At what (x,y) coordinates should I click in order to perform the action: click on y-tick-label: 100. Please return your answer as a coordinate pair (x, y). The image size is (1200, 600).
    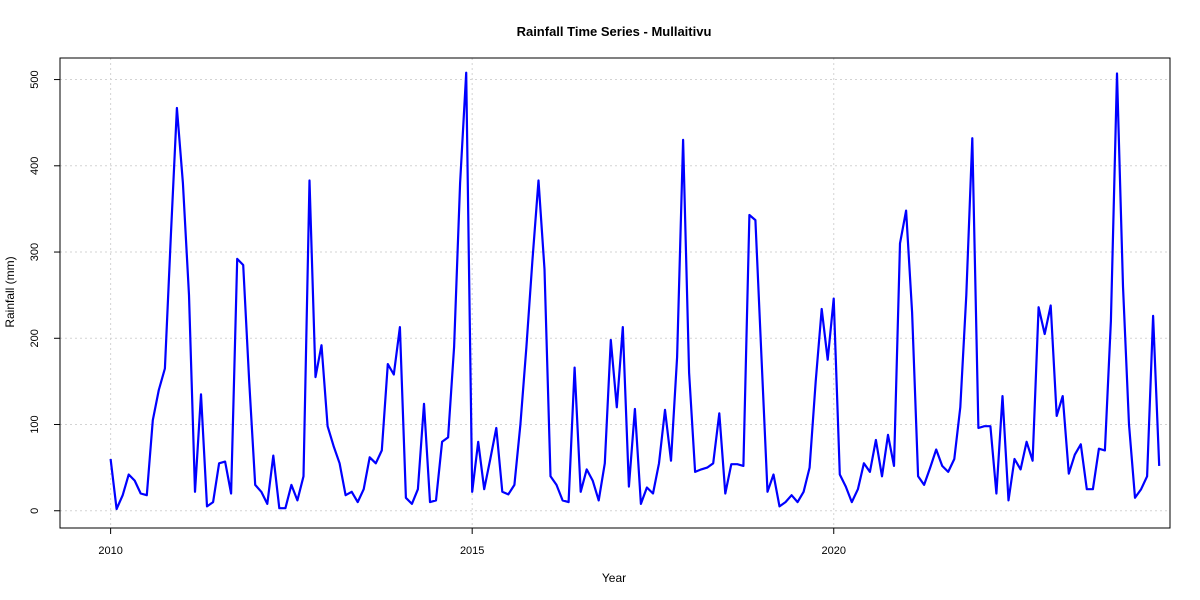
    Looking at the image, I should click on (35, 424).